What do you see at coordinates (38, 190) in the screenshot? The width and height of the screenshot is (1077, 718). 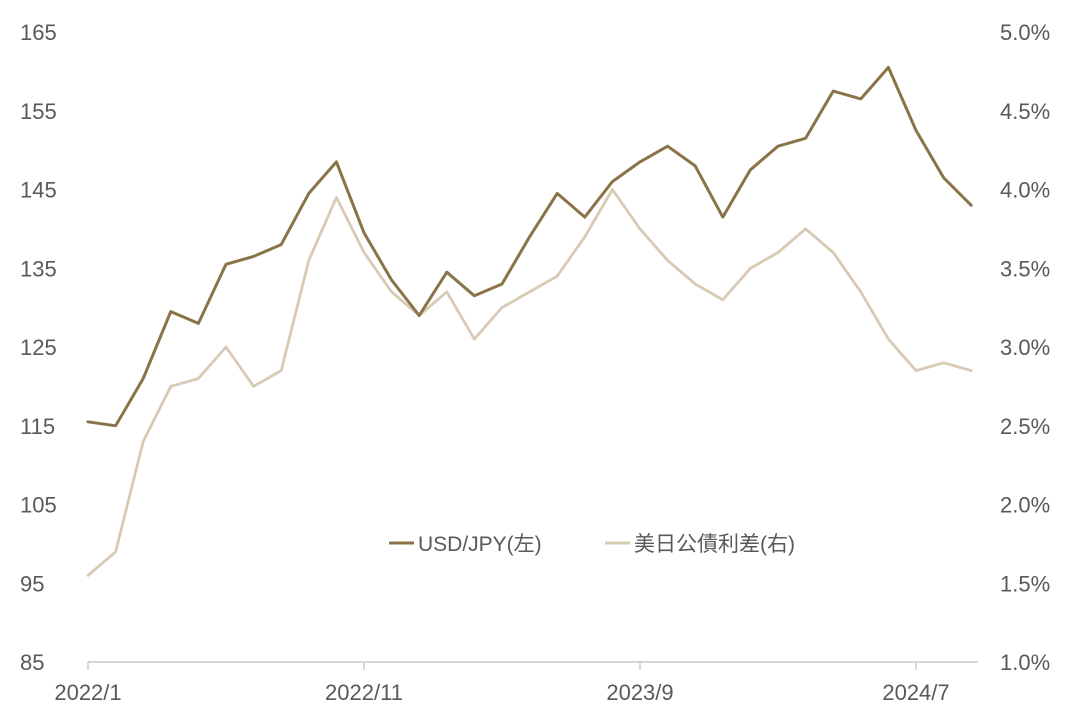 I see `left-tick-label: 145` at bounding box center [38, 190].